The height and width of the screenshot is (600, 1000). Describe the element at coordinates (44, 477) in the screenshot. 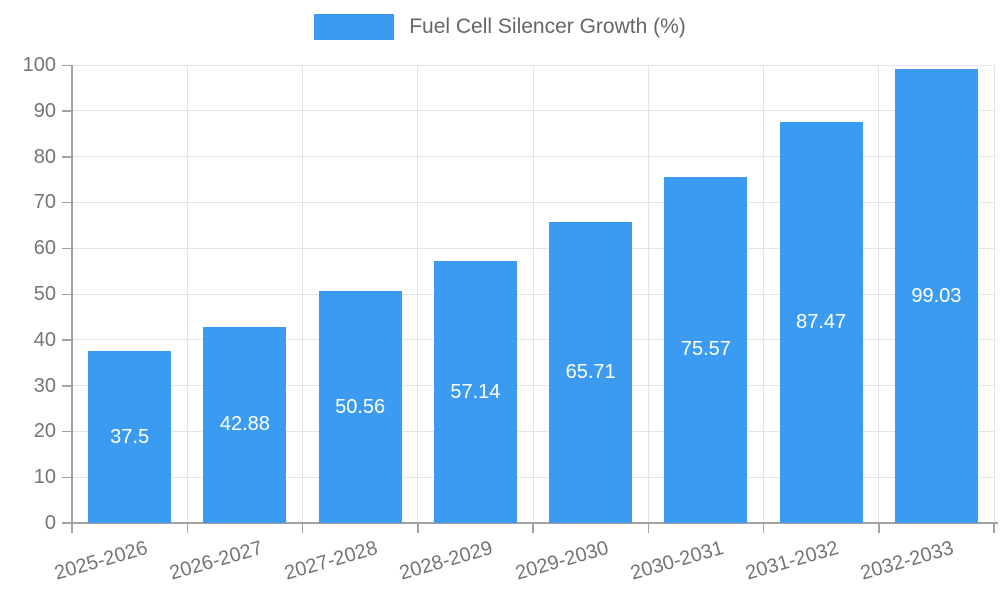

I see `y-axis-tick-label: 10` at that location.